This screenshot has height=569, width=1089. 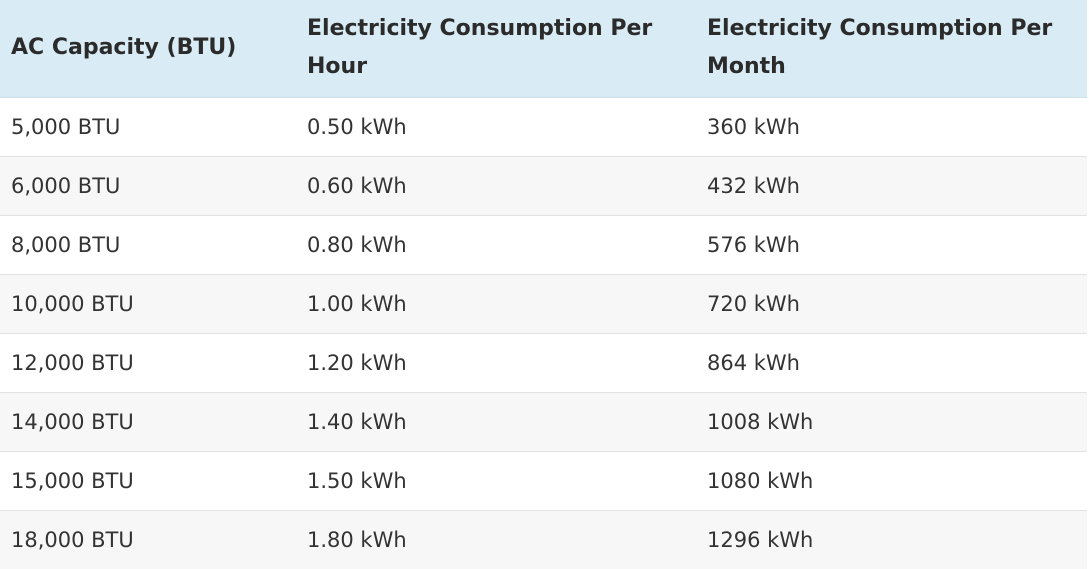 I want to click on cell-ac-capacity: 14,000 BTU, so click(x=148, y=422).